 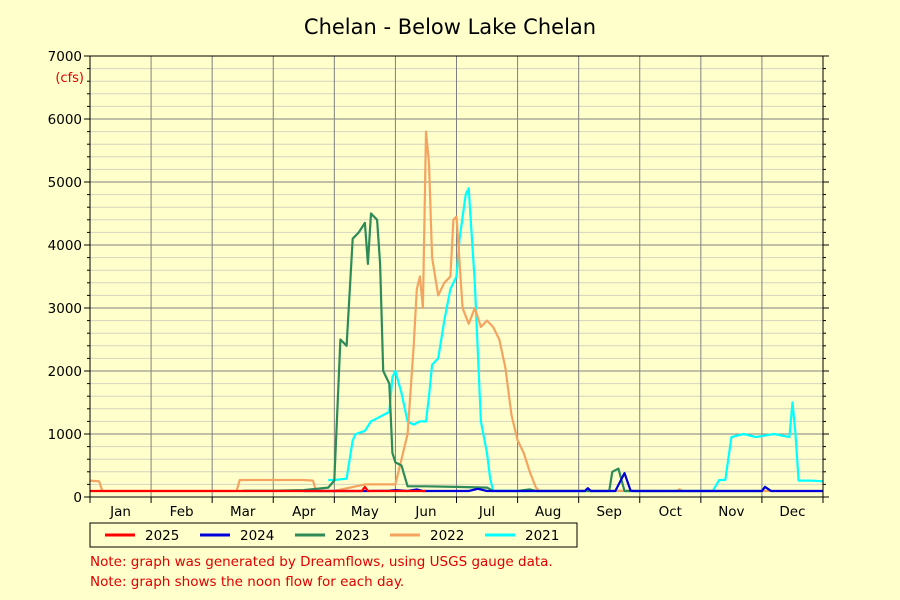 What do you see at coordinates (486, 512) in the screenshot?
I see `x-tick-label-jul: Jul` at bounding box center [486, 512].